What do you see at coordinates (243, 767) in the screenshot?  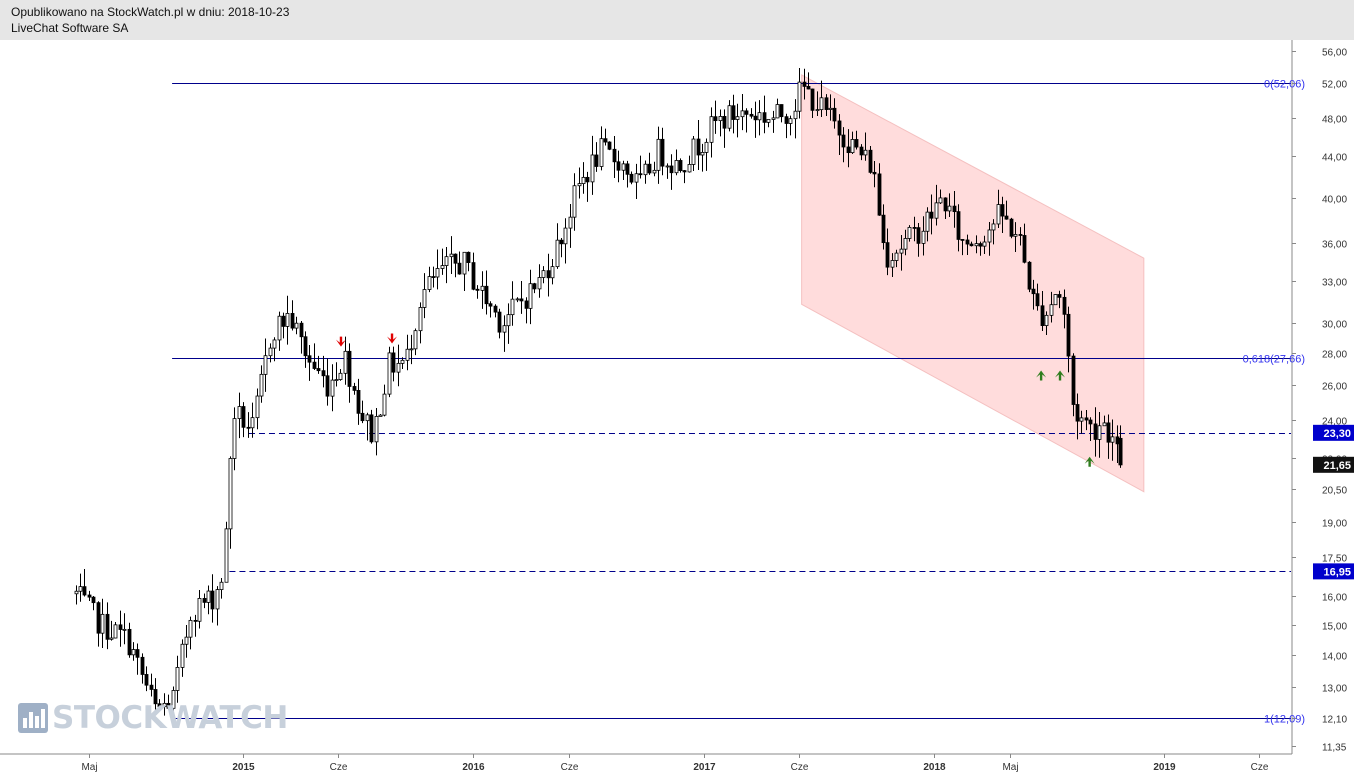 I see `time-tick-label: 2015` at bounding box center [243, 767].